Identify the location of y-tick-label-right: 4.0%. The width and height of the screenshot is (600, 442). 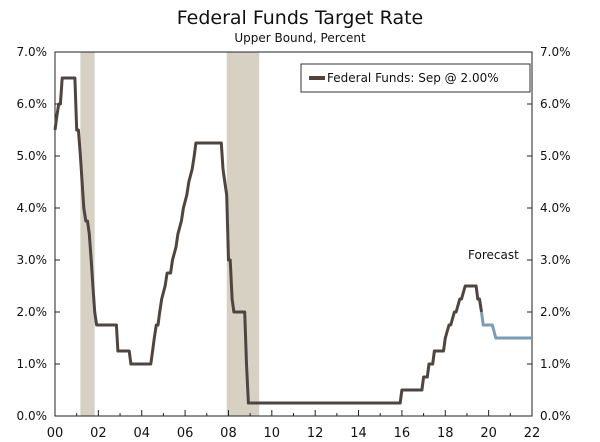
(555, 208).